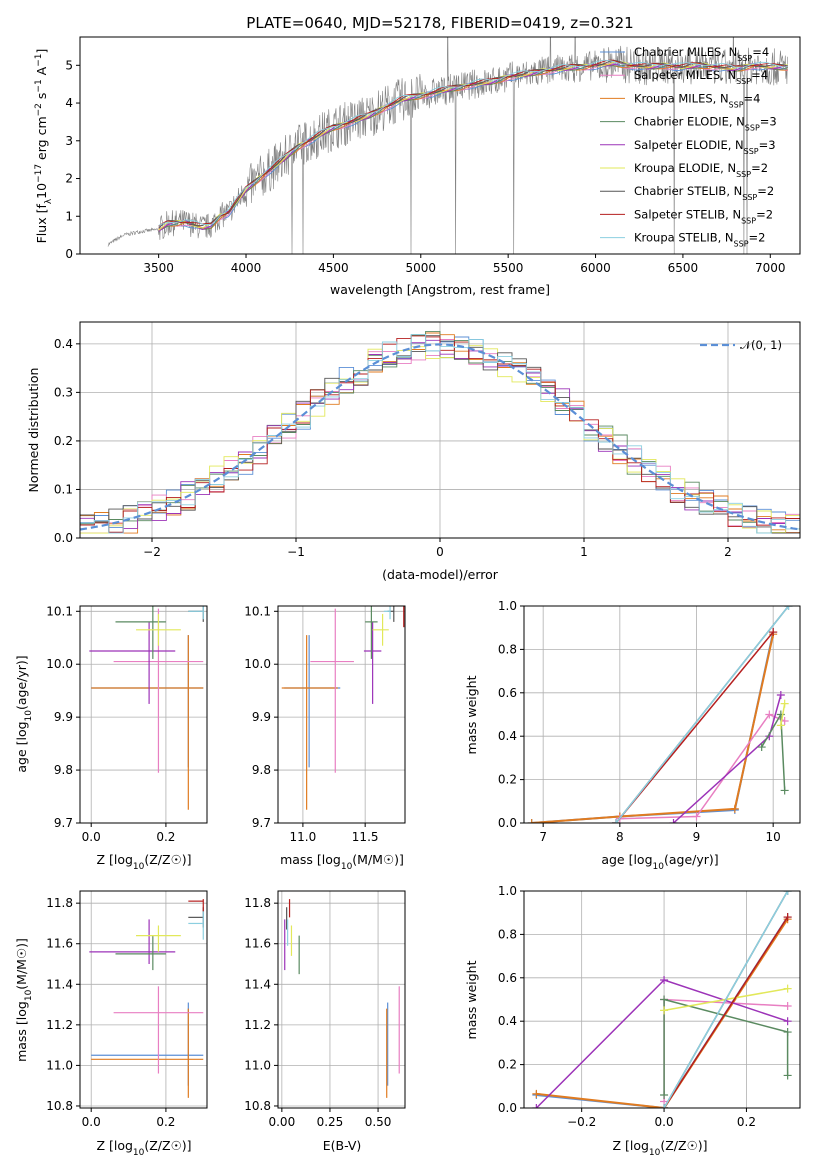 Image resolution: width=819 pixels, height=1170 pixels. Describe the element at coordinates (69, 254) in the screenshot. I see `y-tick-label: 0` at that location.